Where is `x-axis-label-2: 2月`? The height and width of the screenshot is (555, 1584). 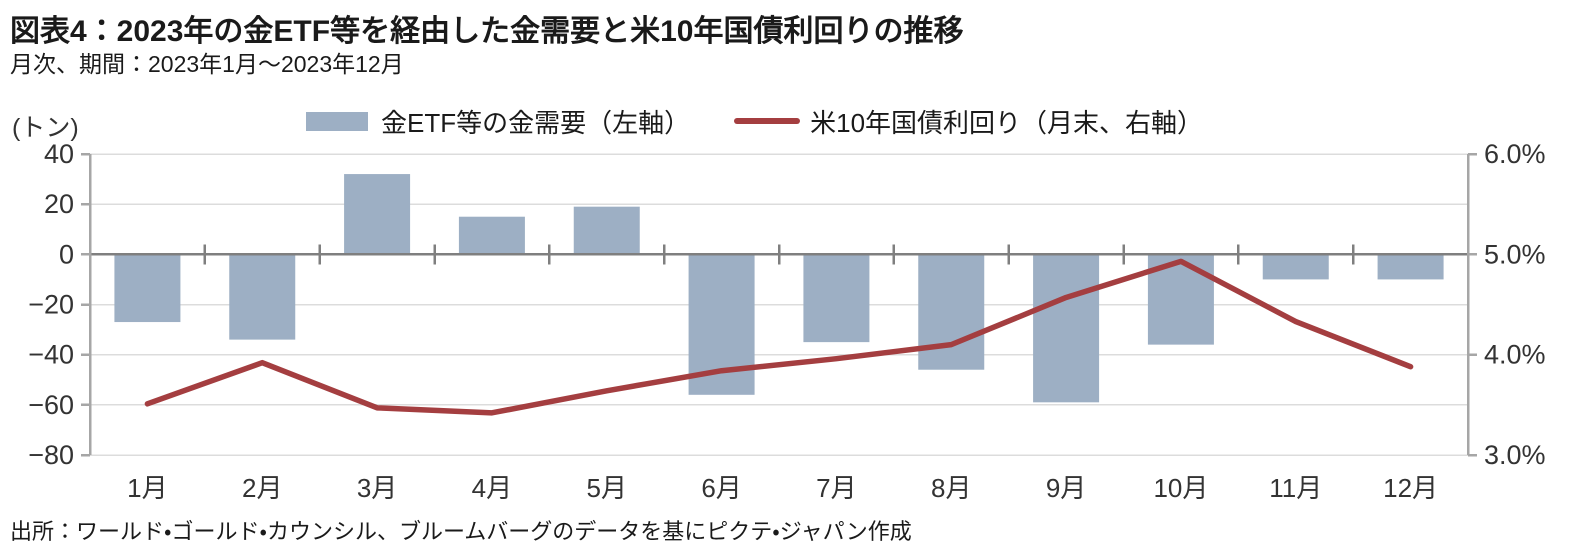
x-axis-label-2: 2月 is located at coordinates (262, 488).